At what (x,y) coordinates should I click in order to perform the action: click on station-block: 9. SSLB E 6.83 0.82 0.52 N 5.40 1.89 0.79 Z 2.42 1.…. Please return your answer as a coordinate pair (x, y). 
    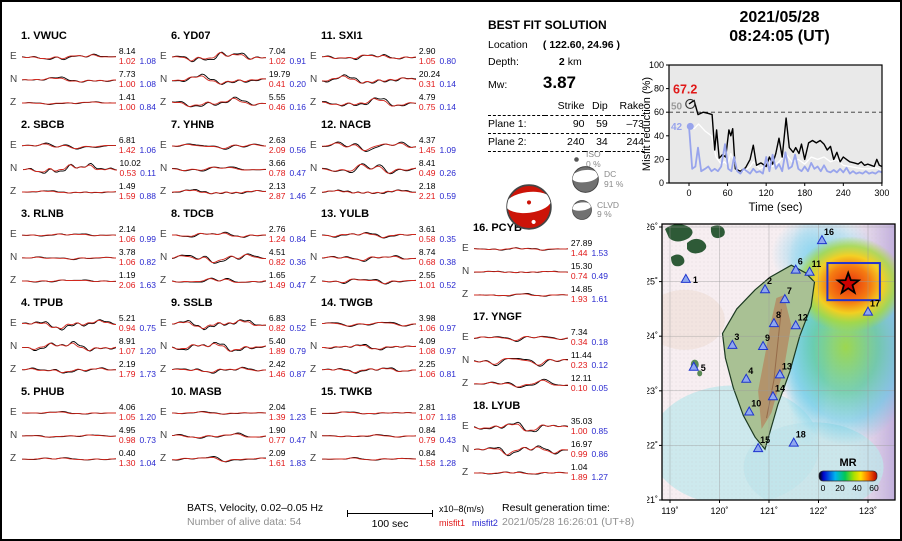
    Looking at the image, I should click on (232, 339).